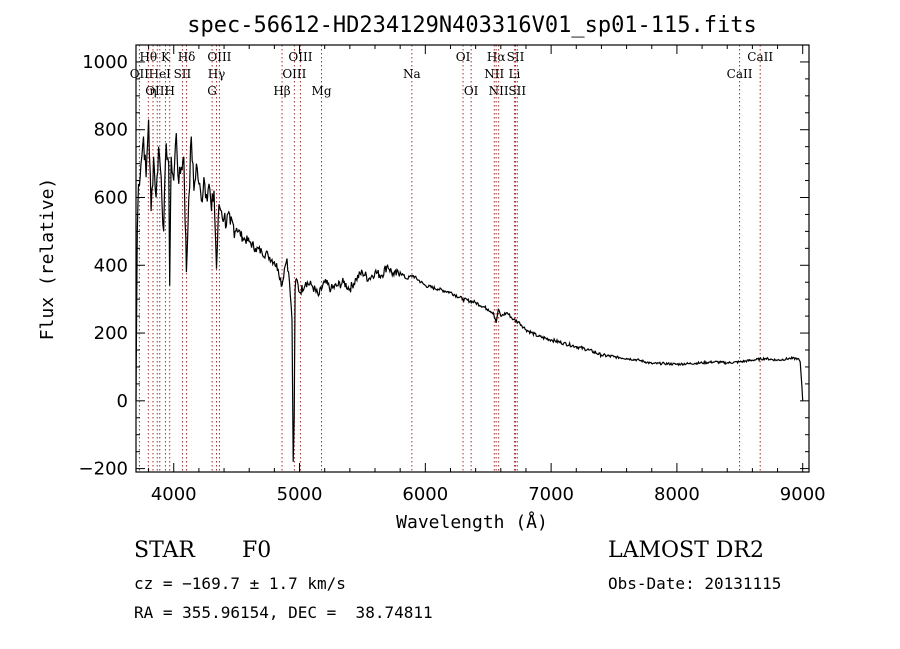  What do you see at coordinates (300, 494) in the screenshot?
I see `x-tick-label: 5000` at bounding box center [300, 494].